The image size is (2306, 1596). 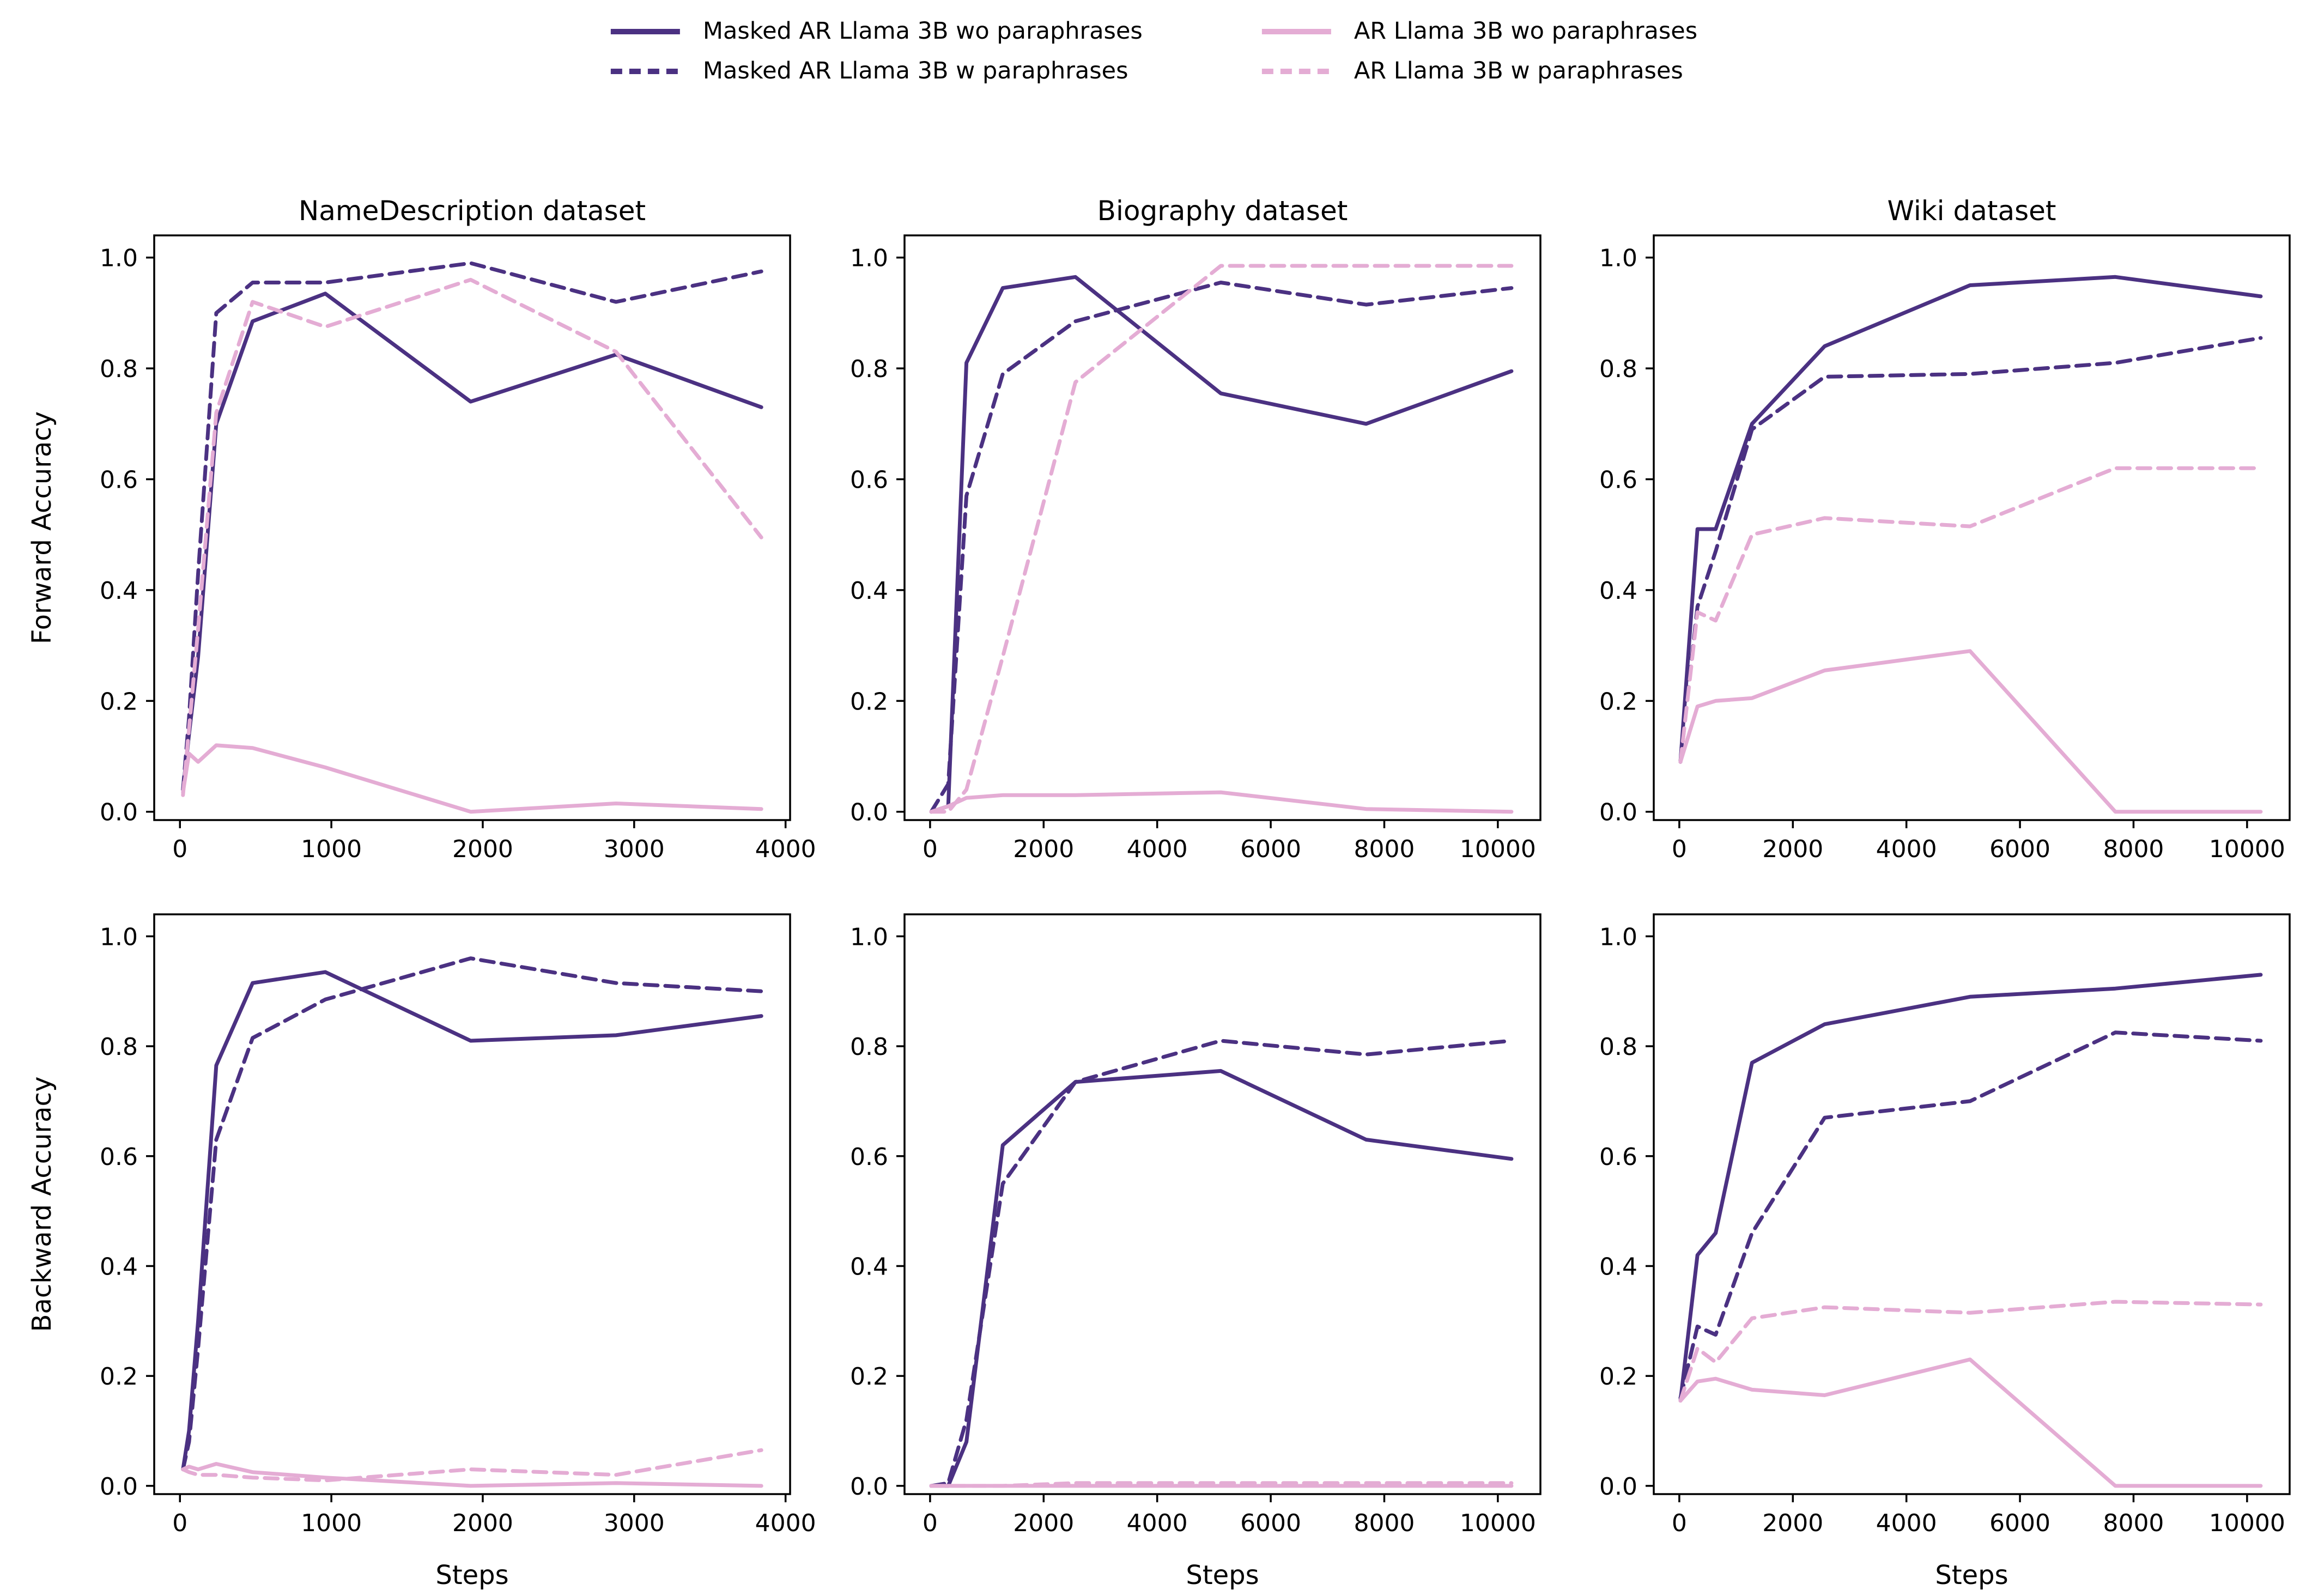 What do you see at coordinates (42, 527) in the screenshot?
I see `y-axis-label: Forward Accuracy` at bounding box center [42, 527].